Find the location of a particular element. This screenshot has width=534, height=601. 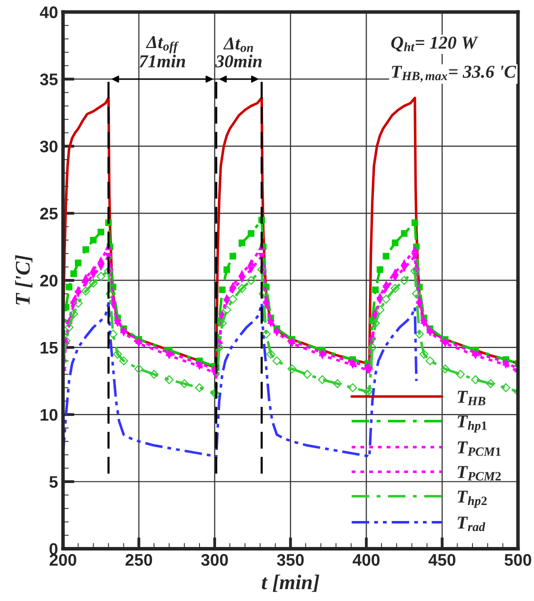

y-tick-label: 0 is located at coordinates (54, 549).